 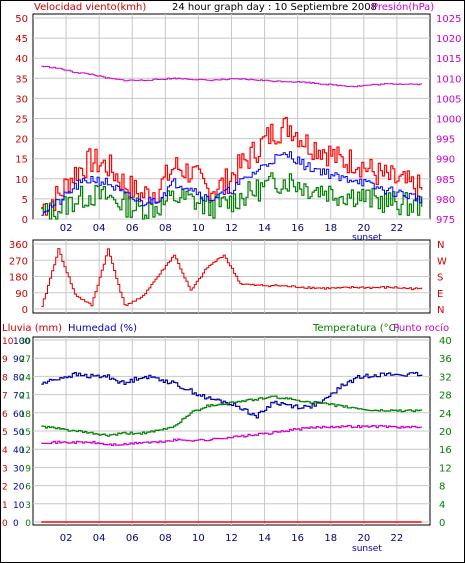 I want to click on humidity-tick-label: 70, so click(x=19, y=397).